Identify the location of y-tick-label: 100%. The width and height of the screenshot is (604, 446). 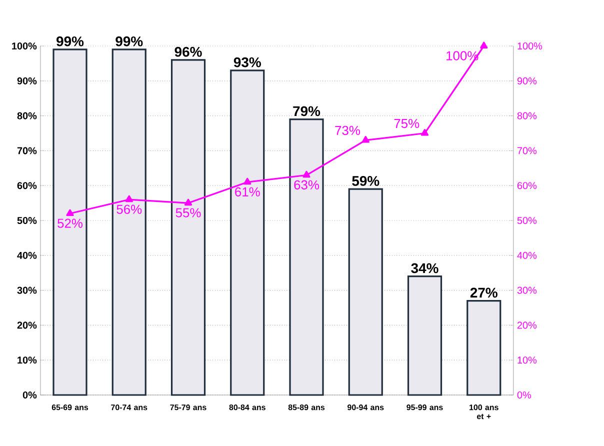
(24, 46).